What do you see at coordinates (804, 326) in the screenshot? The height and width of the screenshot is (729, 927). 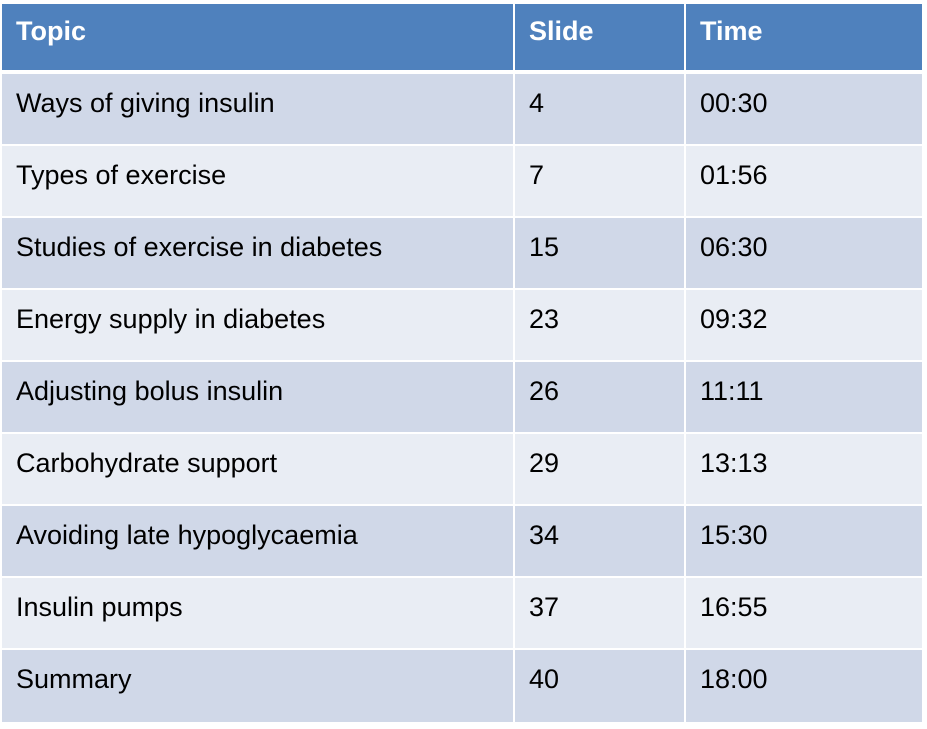 I see `time-cell: 09:32` at bounding box center [804, 326].